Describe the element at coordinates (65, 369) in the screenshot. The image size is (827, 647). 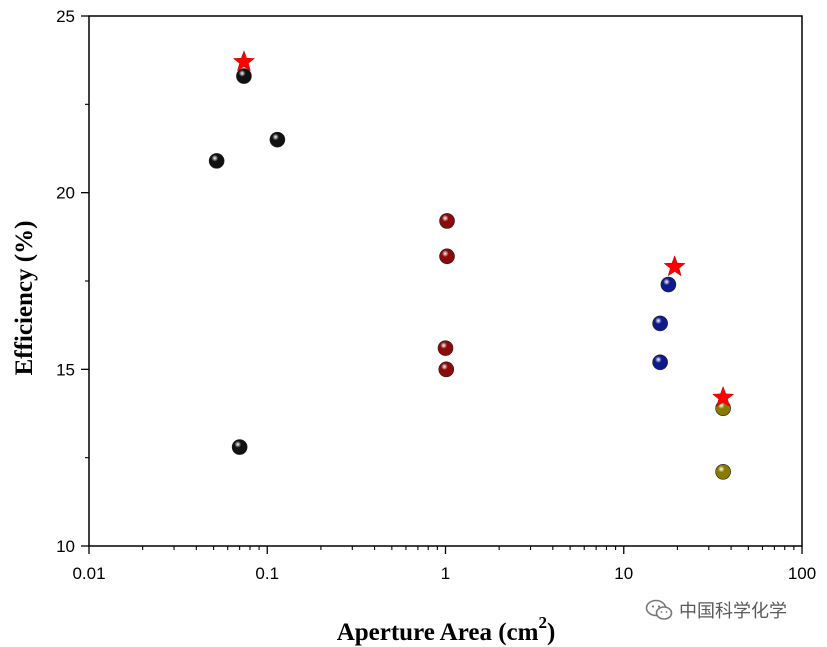
I see `y-tick-label: 15` at that location.